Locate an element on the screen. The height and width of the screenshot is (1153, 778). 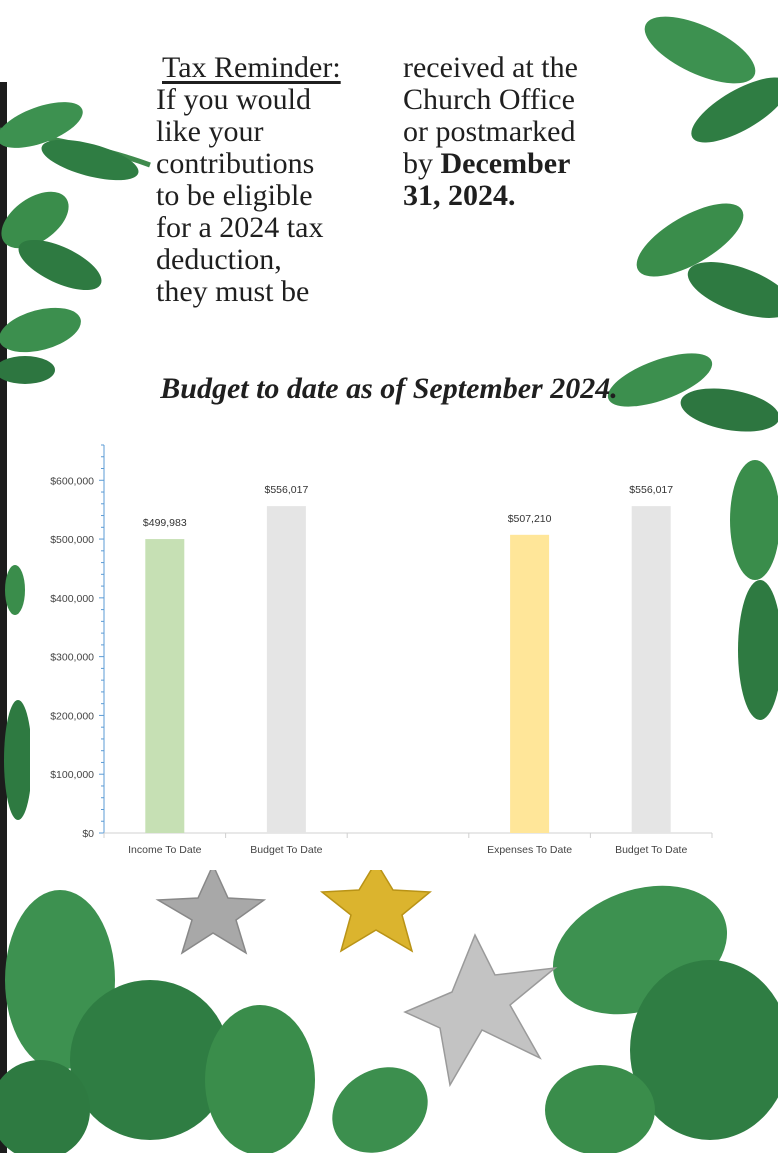
y-tick-label: $200,000 is located at coordinates (72, 716).